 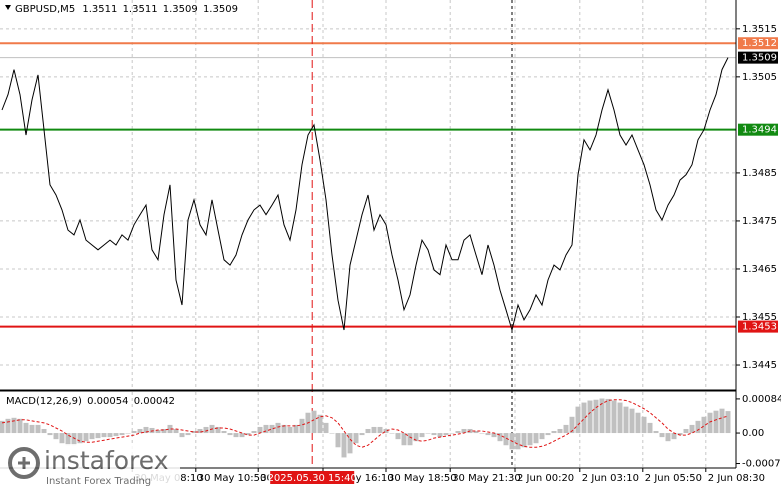 What do you see at coordinates (759, 43) in the screenshot?
I see `level-label: 1.3512` at bounding box center [759, 43].